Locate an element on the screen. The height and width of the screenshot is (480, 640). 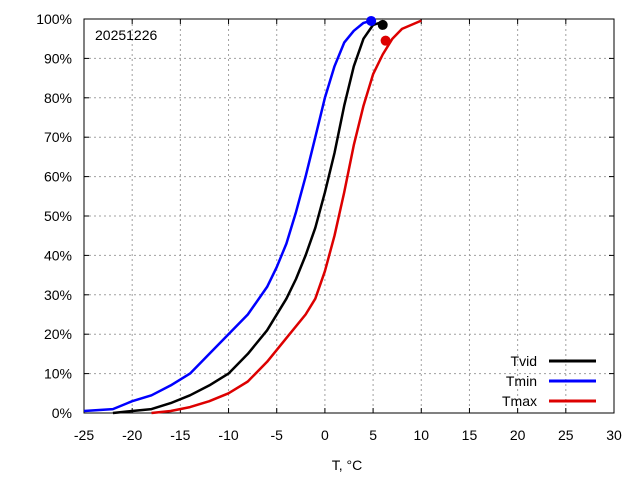
series-marker-tmin is located at coordinates (371, 20).